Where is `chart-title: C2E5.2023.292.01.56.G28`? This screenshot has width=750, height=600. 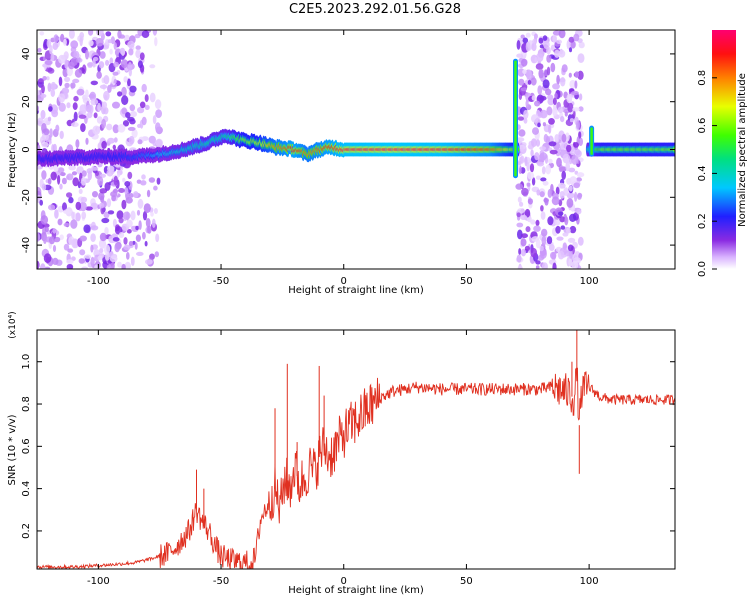
chart-title: C2E5.2023.292.01.56.G28 is located at coordinates (375, 9).